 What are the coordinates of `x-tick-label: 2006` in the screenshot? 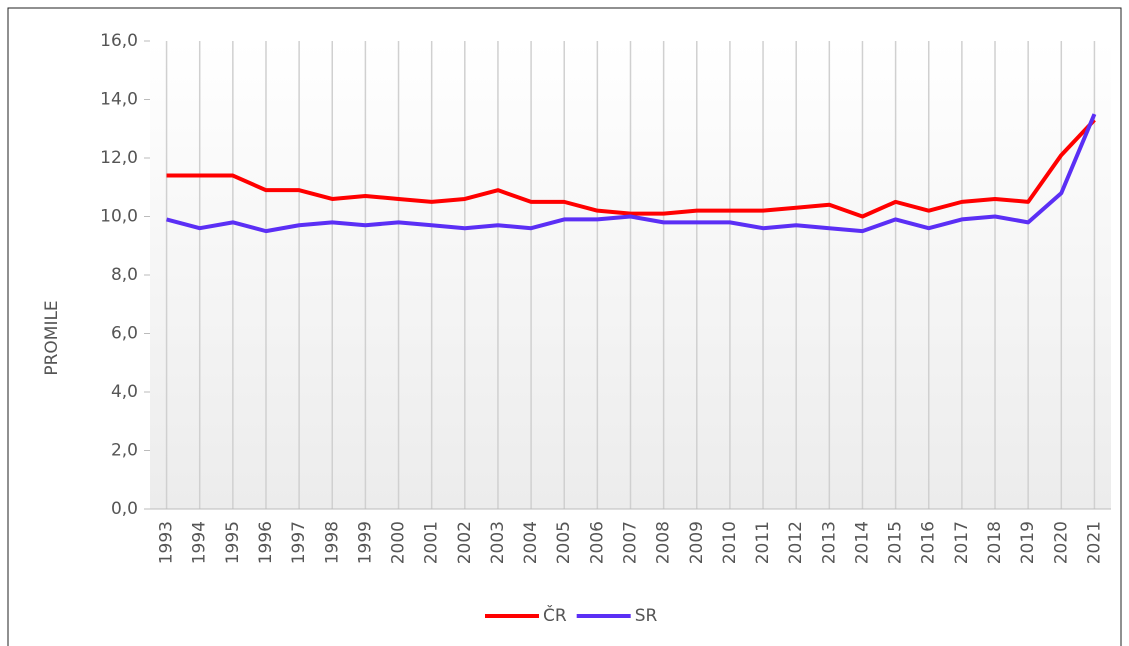 It's located at (597, 542).